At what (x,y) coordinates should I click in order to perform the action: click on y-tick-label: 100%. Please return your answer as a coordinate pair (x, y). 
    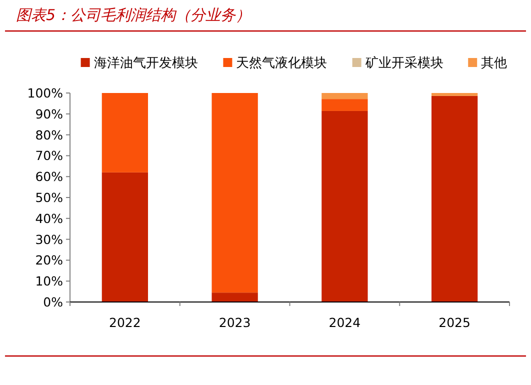
    Looking at the image, I should click on (45, 93).